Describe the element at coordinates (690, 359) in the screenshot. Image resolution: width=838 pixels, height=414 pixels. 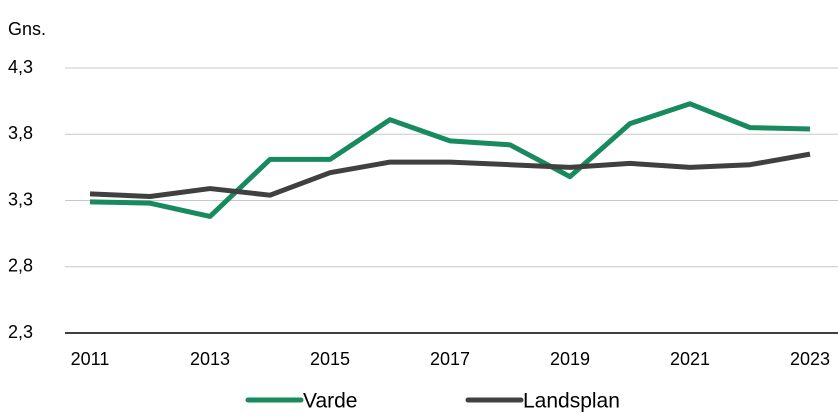
I see `x-tick-label: 2021` at that location.